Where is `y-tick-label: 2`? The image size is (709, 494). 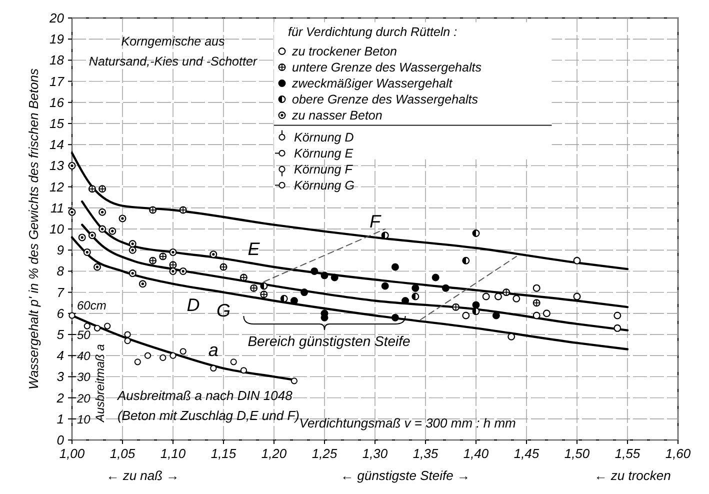 y-tick-label: 2 is located at coordinates (60, 398).